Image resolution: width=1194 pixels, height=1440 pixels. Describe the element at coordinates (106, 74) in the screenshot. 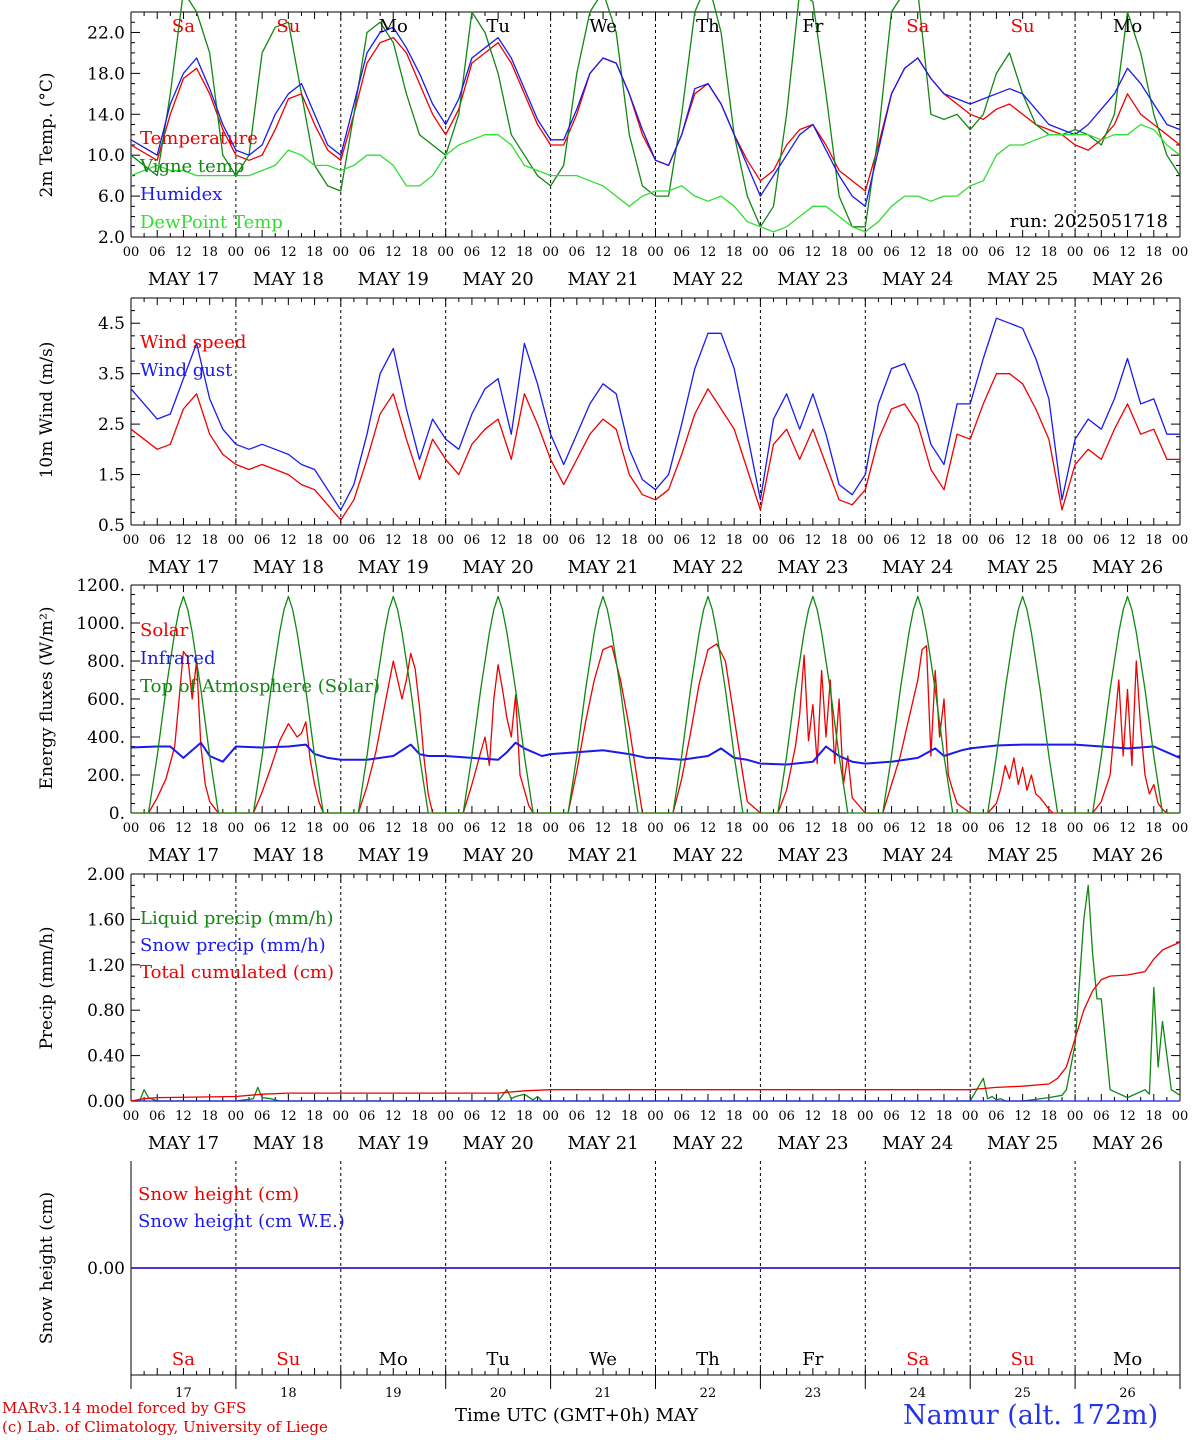

I see `y-tick-label: 18.0` at that location.